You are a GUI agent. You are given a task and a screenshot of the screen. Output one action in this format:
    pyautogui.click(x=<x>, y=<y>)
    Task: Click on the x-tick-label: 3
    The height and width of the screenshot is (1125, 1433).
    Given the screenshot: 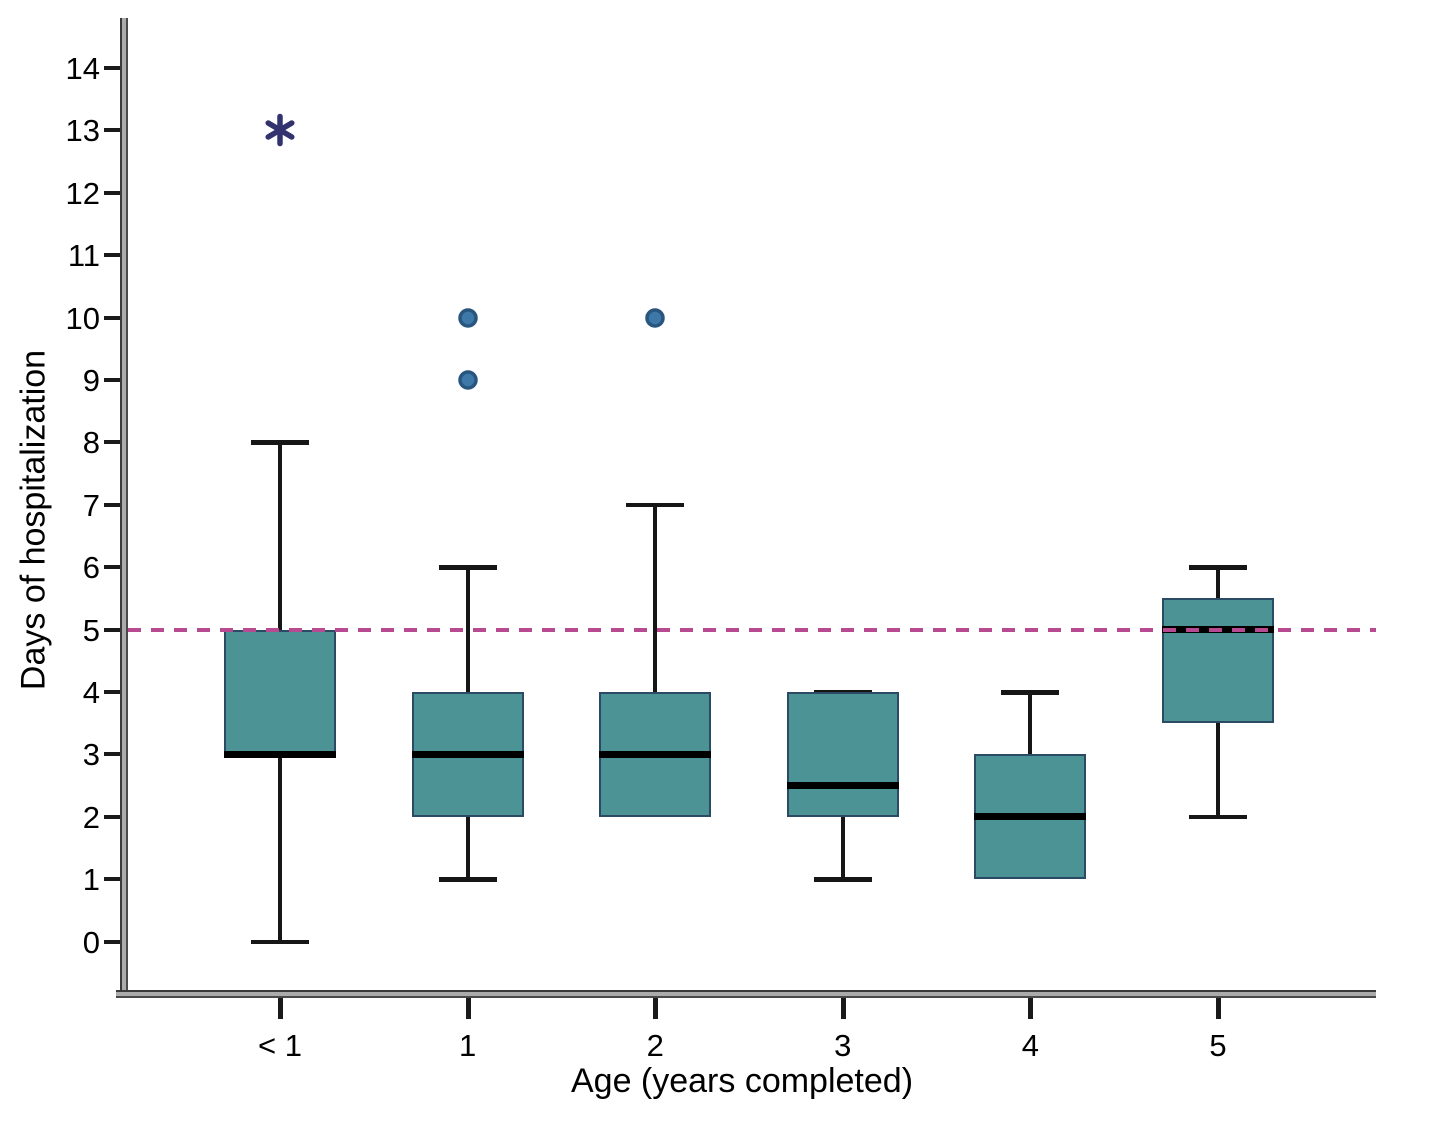 What is the action you would take?
    pyautogui.click(x=843, y=1045)
    